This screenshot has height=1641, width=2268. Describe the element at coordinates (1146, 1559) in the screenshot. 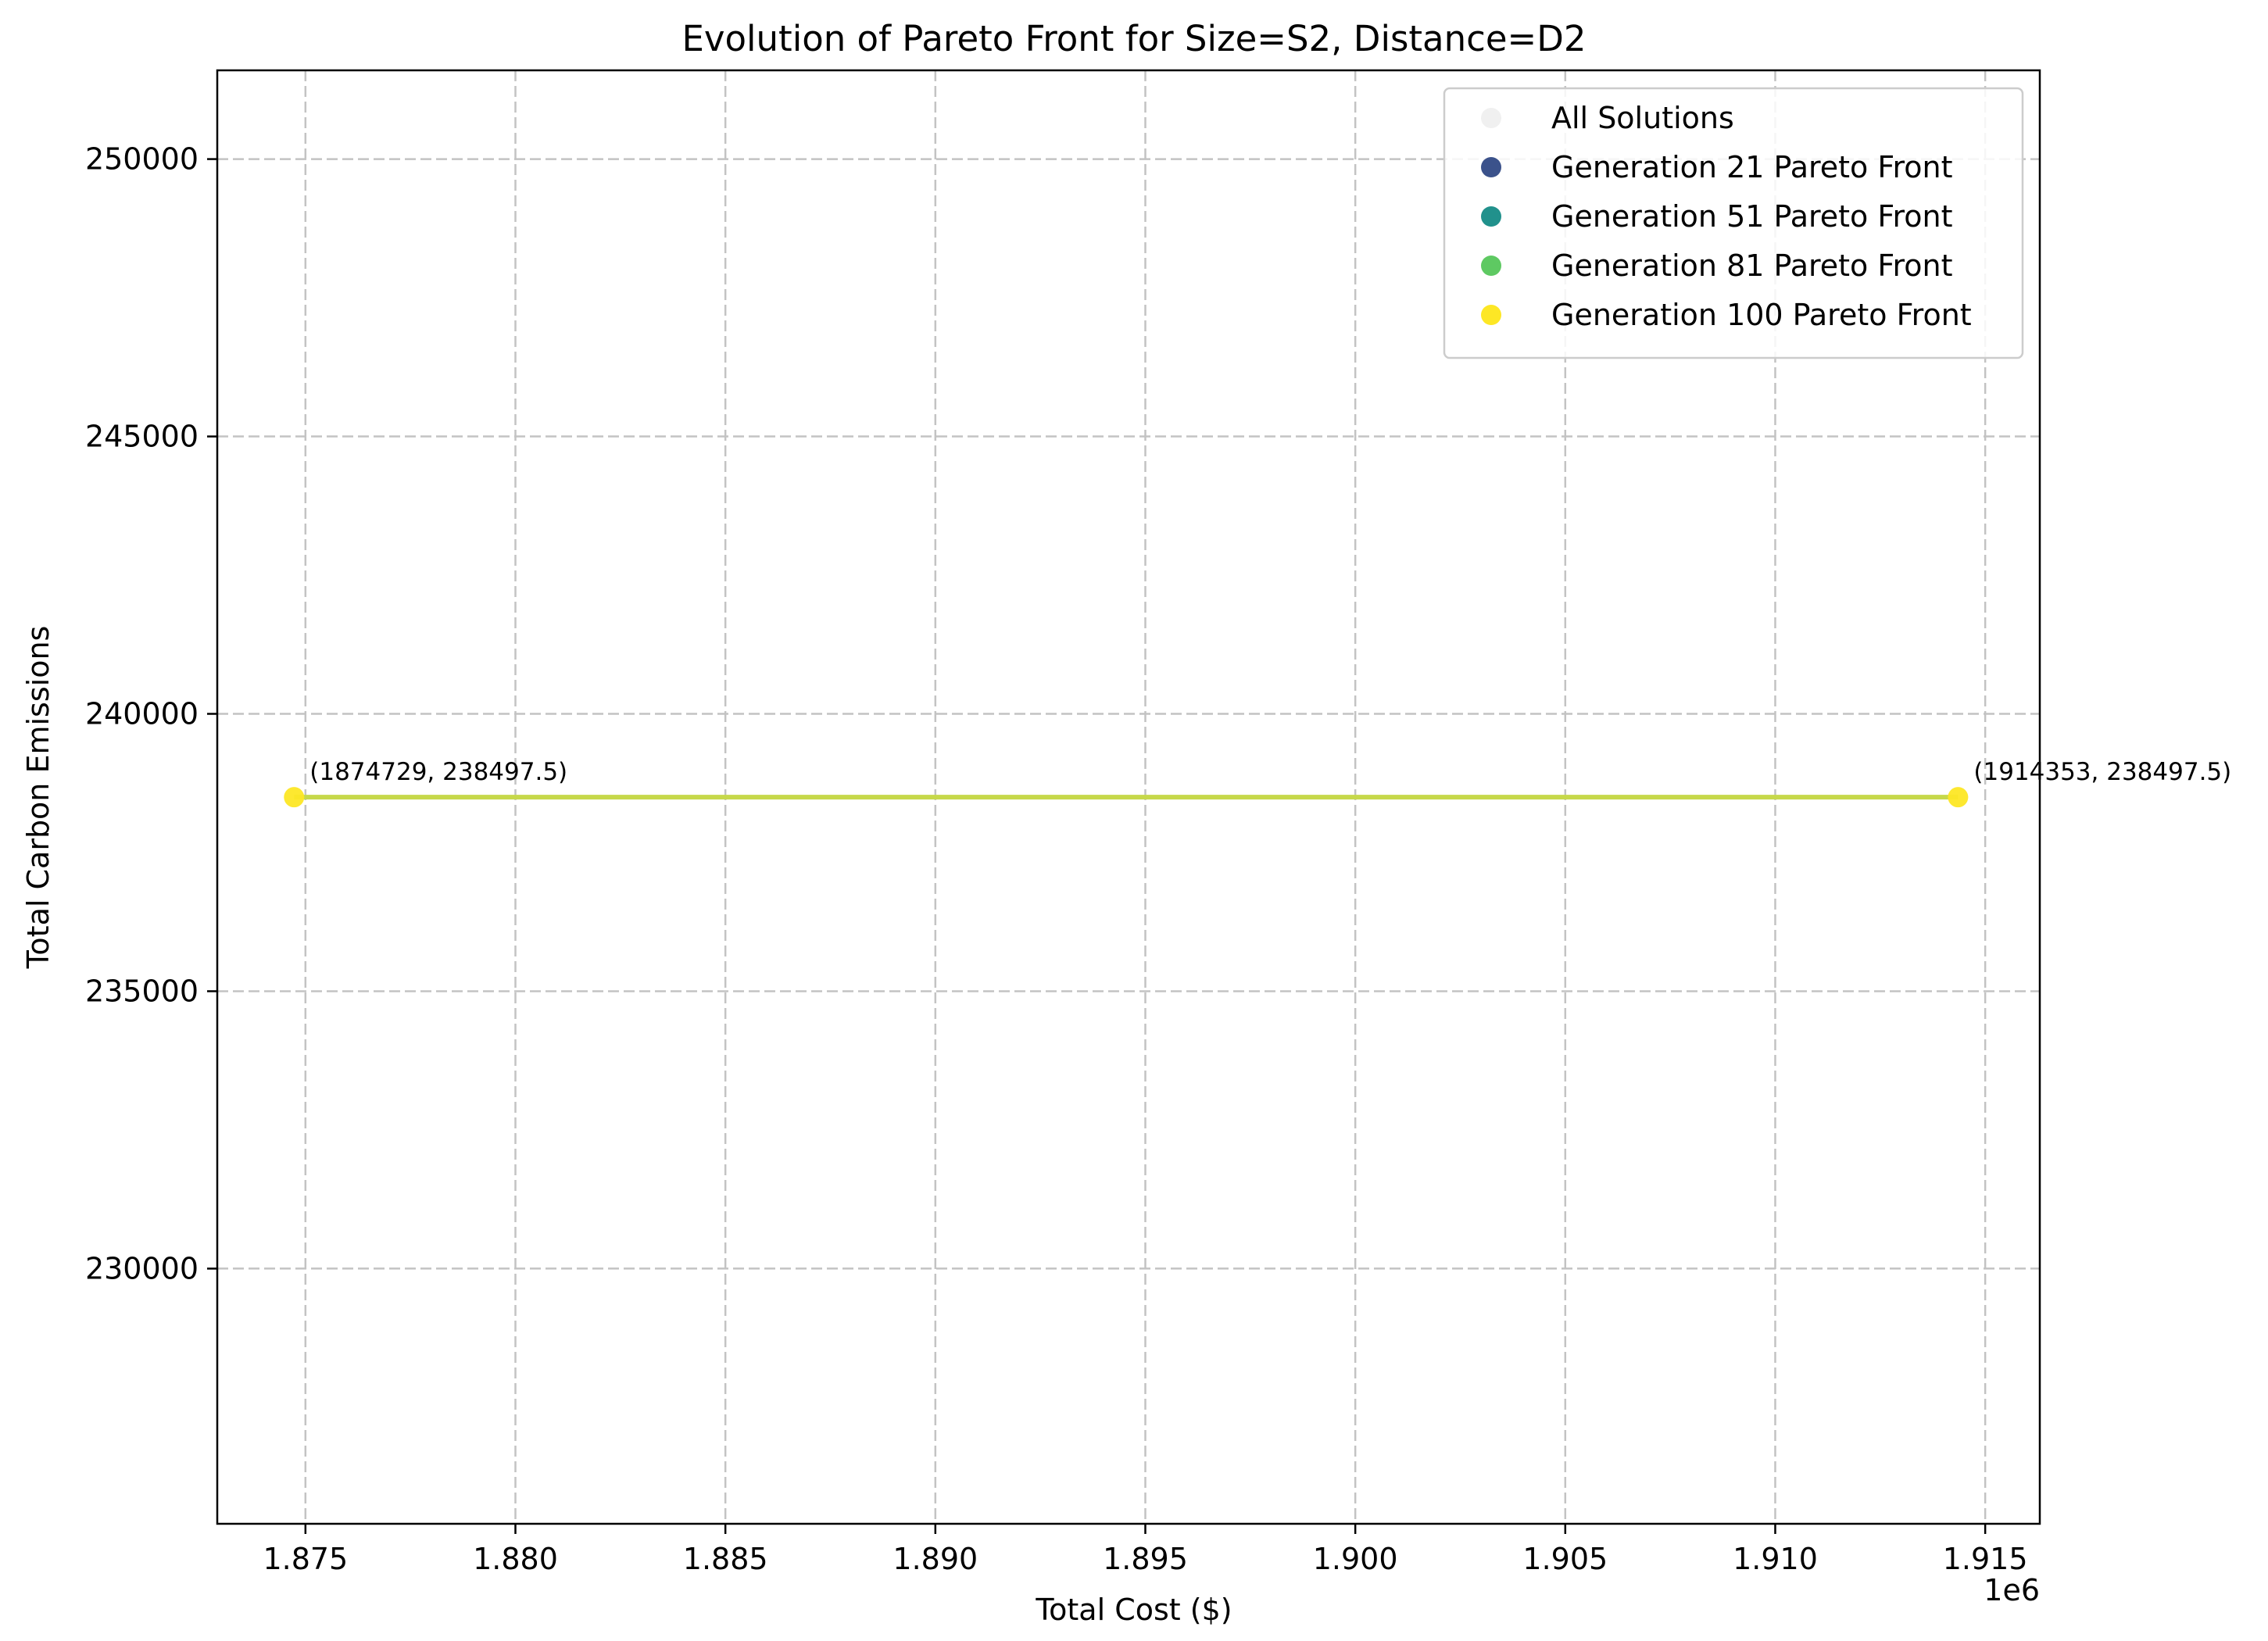

I see `x-tick-label: 1.895` at that location.